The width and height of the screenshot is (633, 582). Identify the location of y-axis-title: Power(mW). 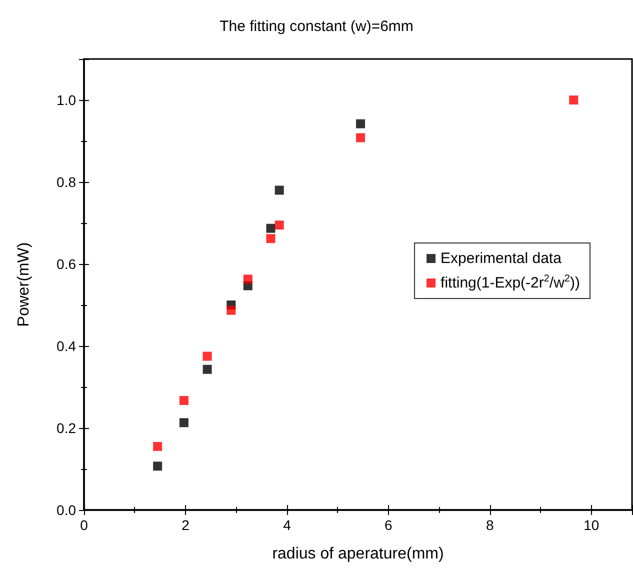
(24, 284).